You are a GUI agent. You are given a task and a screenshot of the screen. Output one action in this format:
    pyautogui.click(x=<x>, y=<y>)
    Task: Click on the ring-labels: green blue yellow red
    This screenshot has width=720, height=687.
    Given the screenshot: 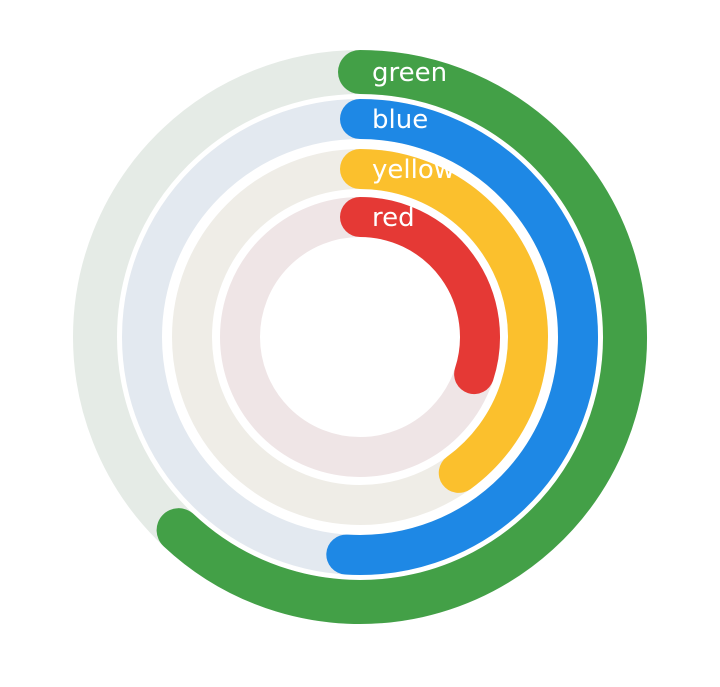 What is the action you would take?
    pyautogui.click(x=413, y=145)
    